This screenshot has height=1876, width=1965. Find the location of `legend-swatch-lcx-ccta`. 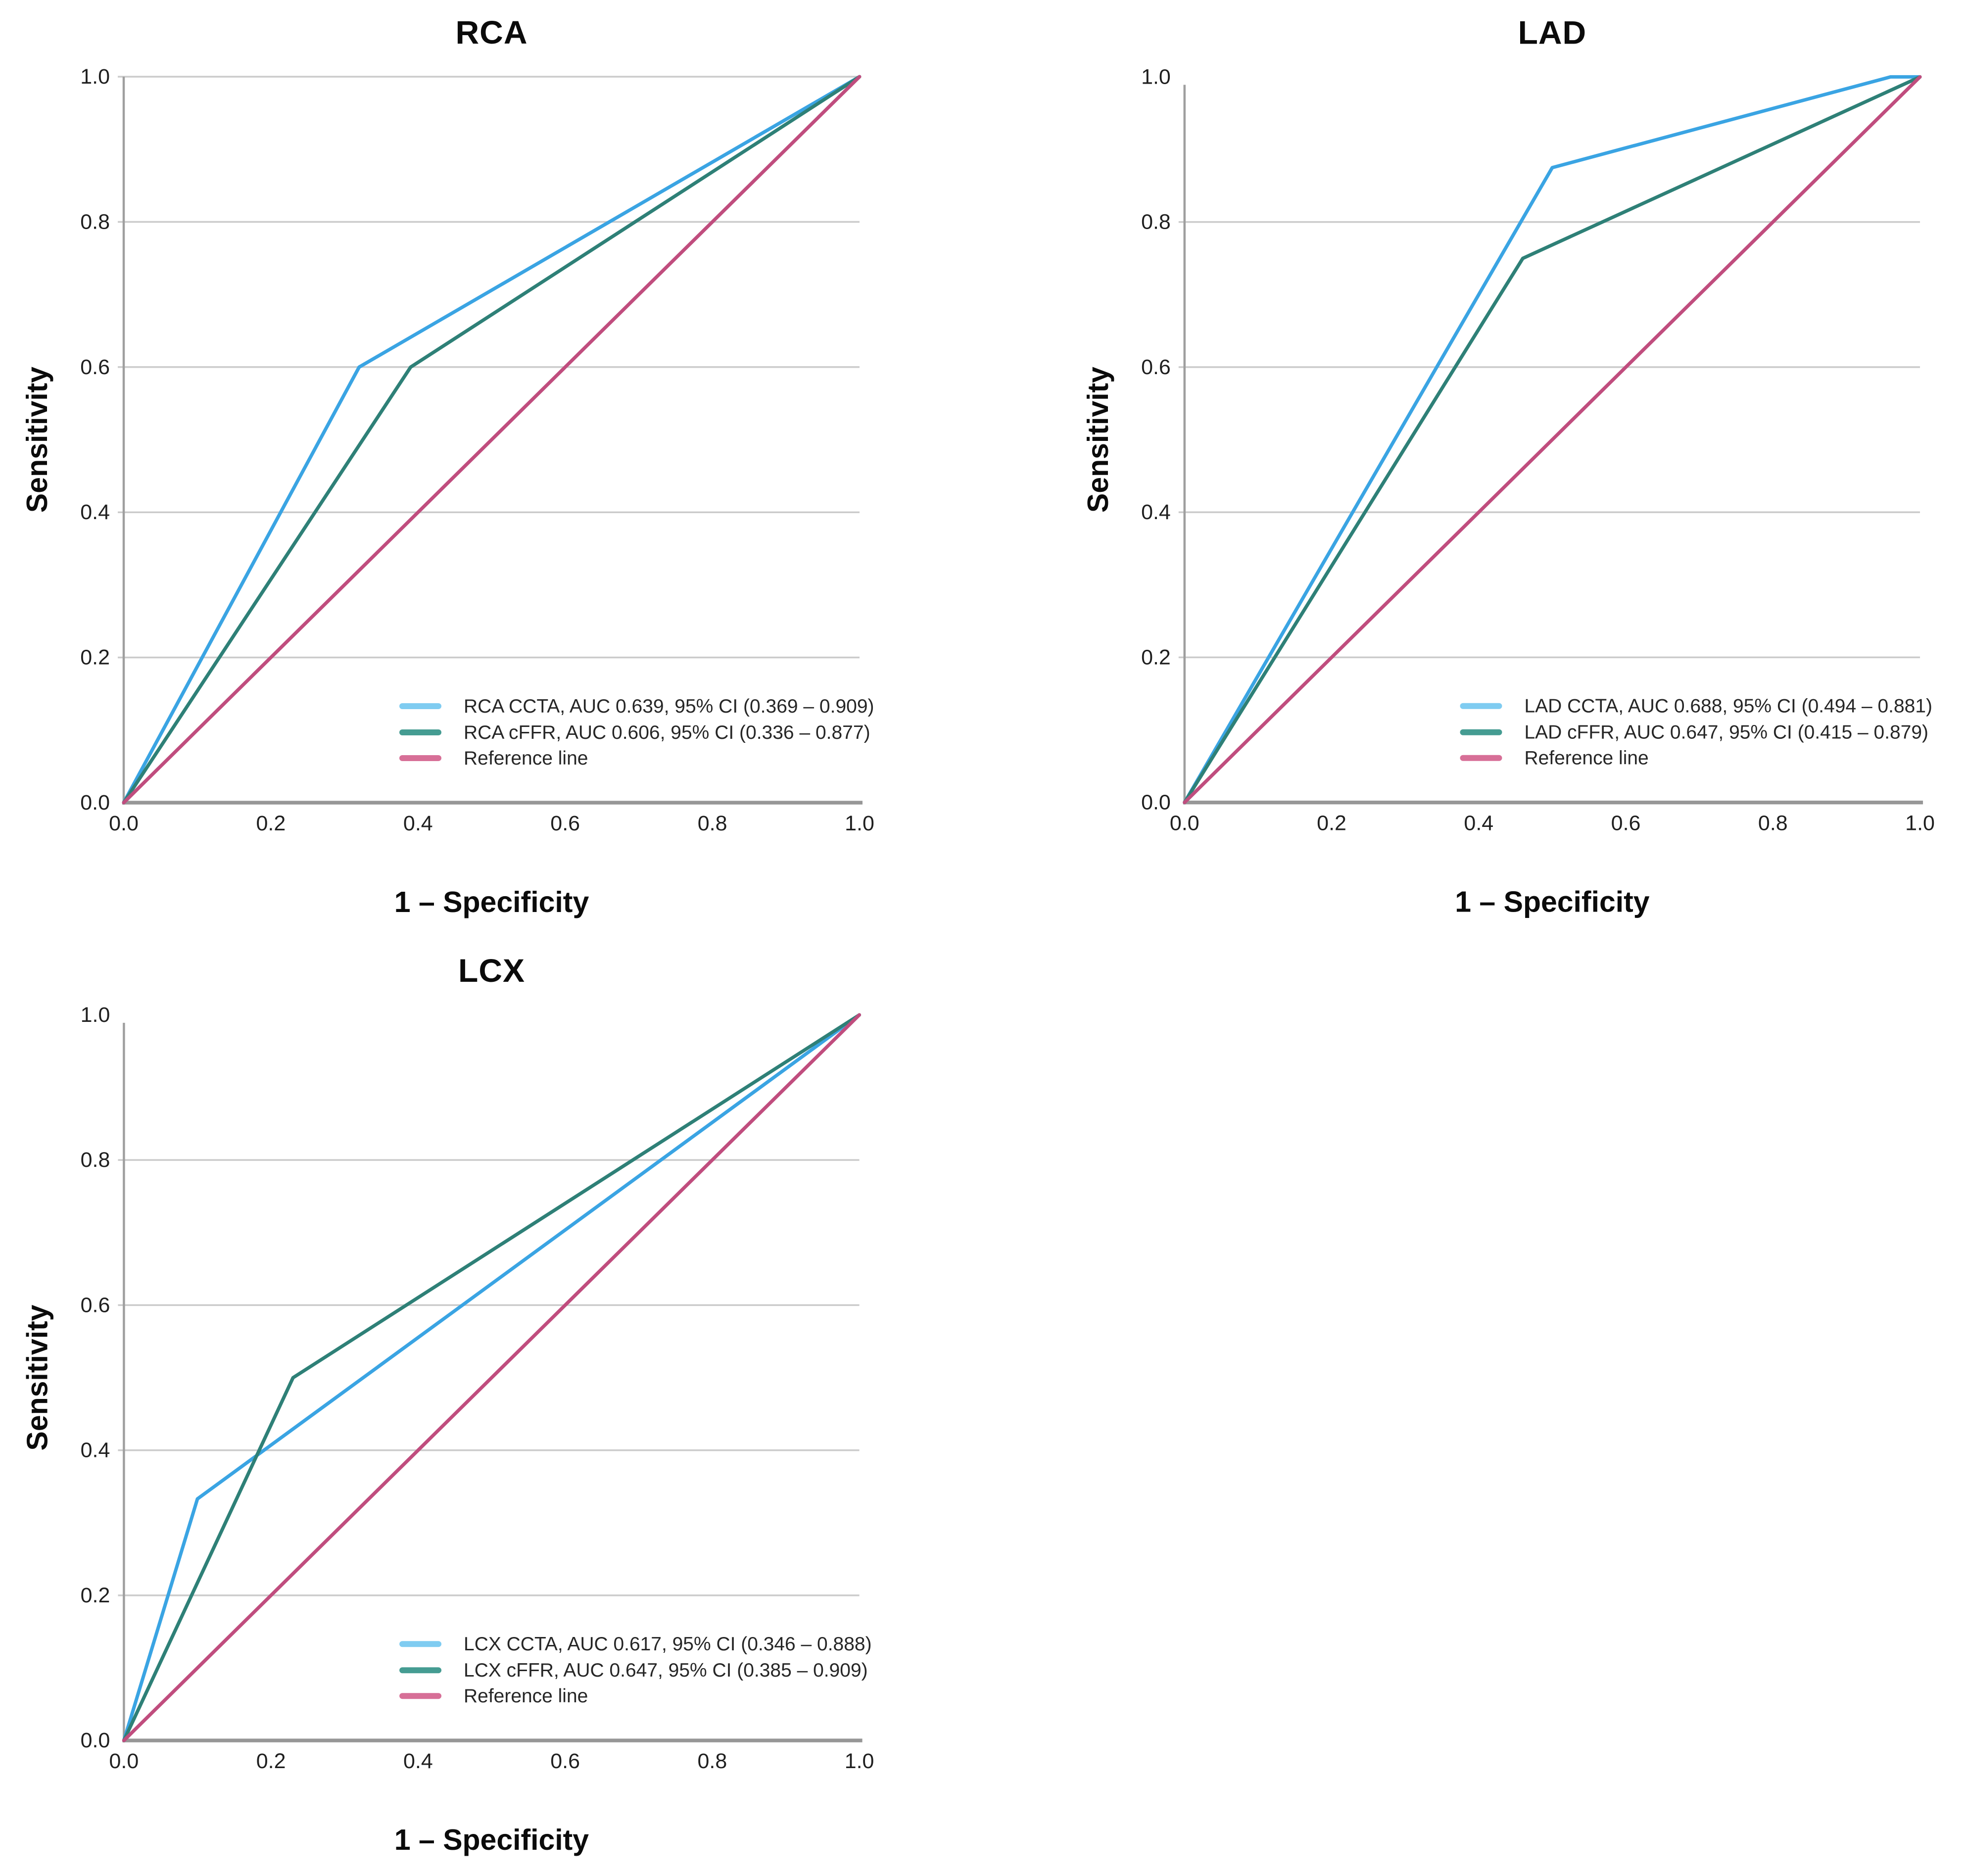

legend-swatch-lcx-ccta is located at coordinates (420, 1644).